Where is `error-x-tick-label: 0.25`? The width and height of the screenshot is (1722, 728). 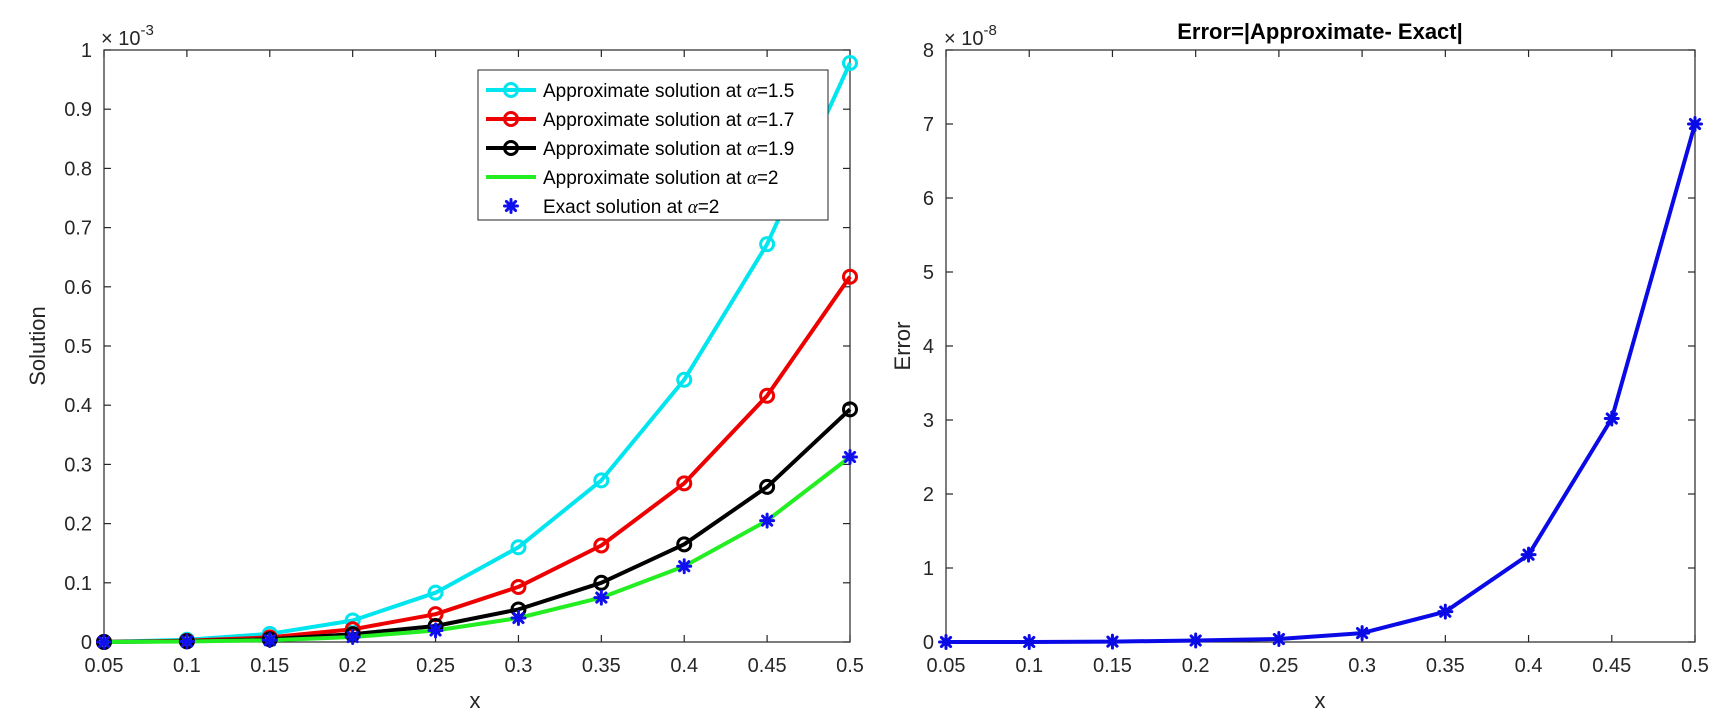
error-x-tick-label: 0.25 is located at coordinates (1278, 666).